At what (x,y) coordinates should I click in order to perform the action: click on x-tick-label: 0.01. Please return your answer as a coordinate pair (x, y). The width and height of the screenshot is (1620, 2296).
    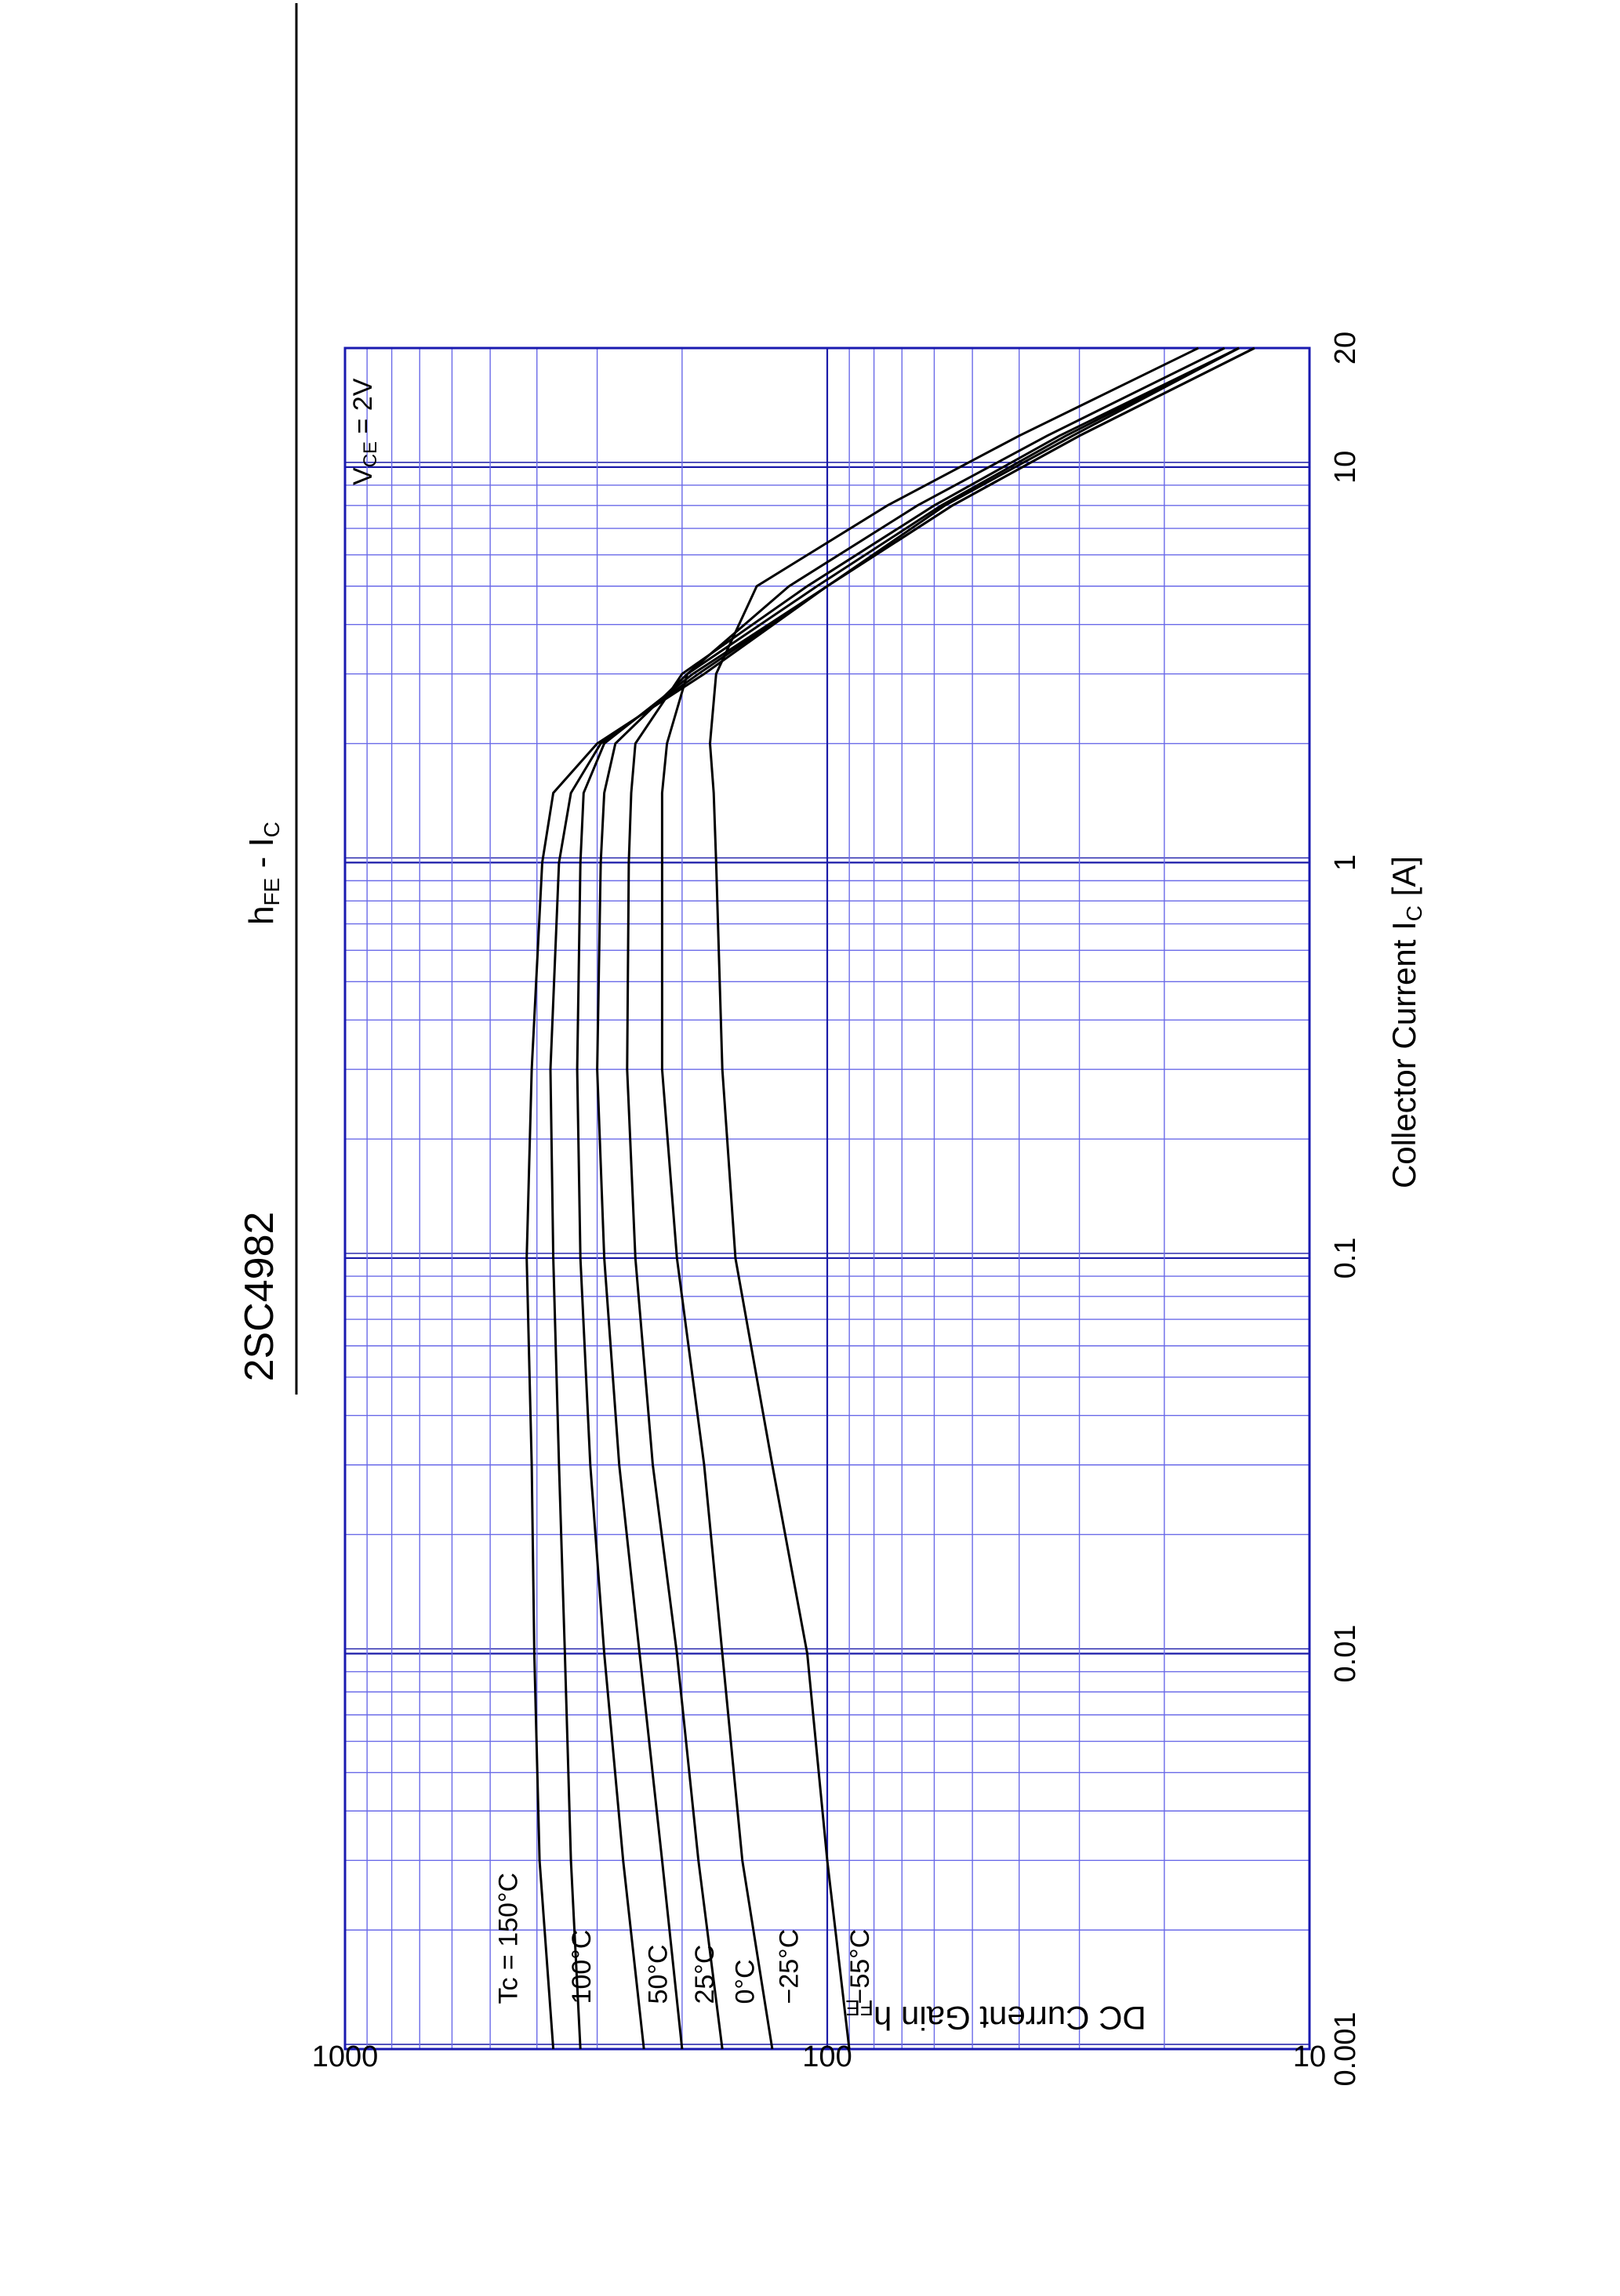
    Looking at the image, I should click on (1345, 1653).